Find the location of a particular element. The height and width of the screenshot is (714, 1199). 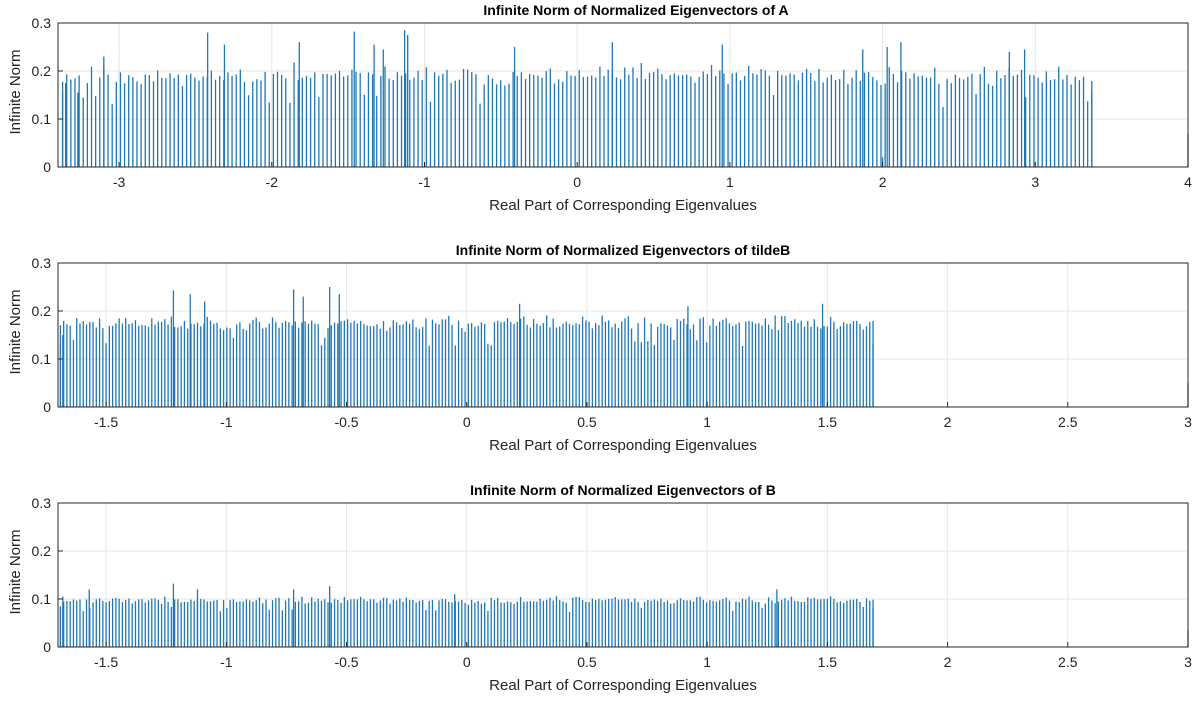

stem-series is located at coordinates (624, 615).